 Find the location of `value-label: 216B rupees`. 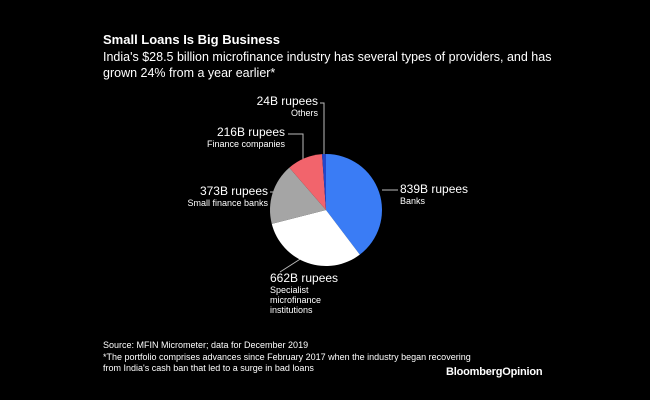

value-label: 216B rupees is located at coordinates (250, 132).